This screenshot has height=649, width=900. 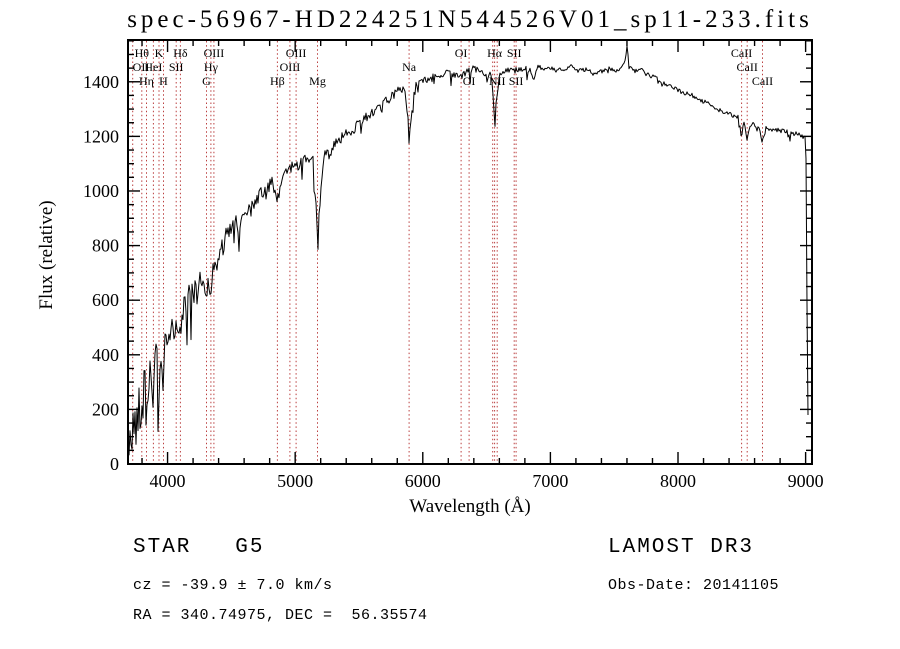 What do you see at coordinates (277, 81) in the screenshot?
I see `spectral-line-label: Hβ` at bounding box center [277, 81].